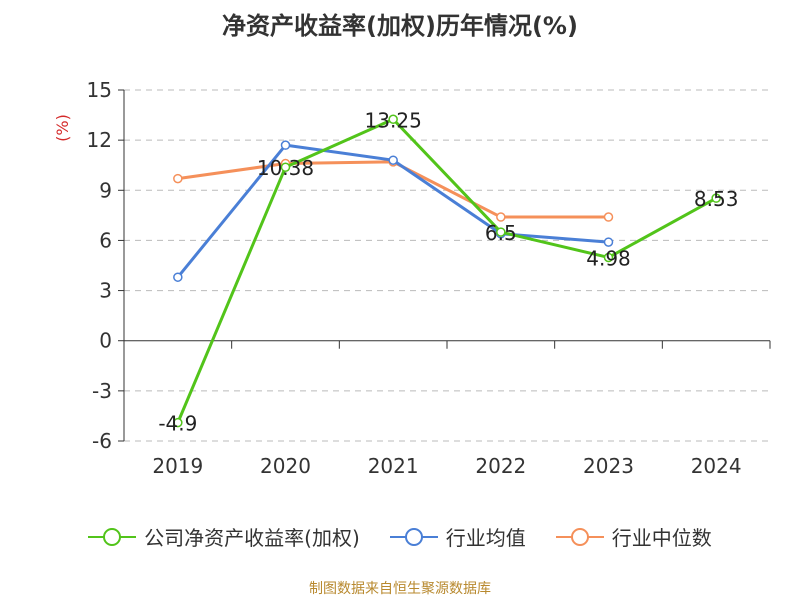 The width and height of the screenshot is (800, 600). I want to click on data-label: 10.38, so click(285, 168).